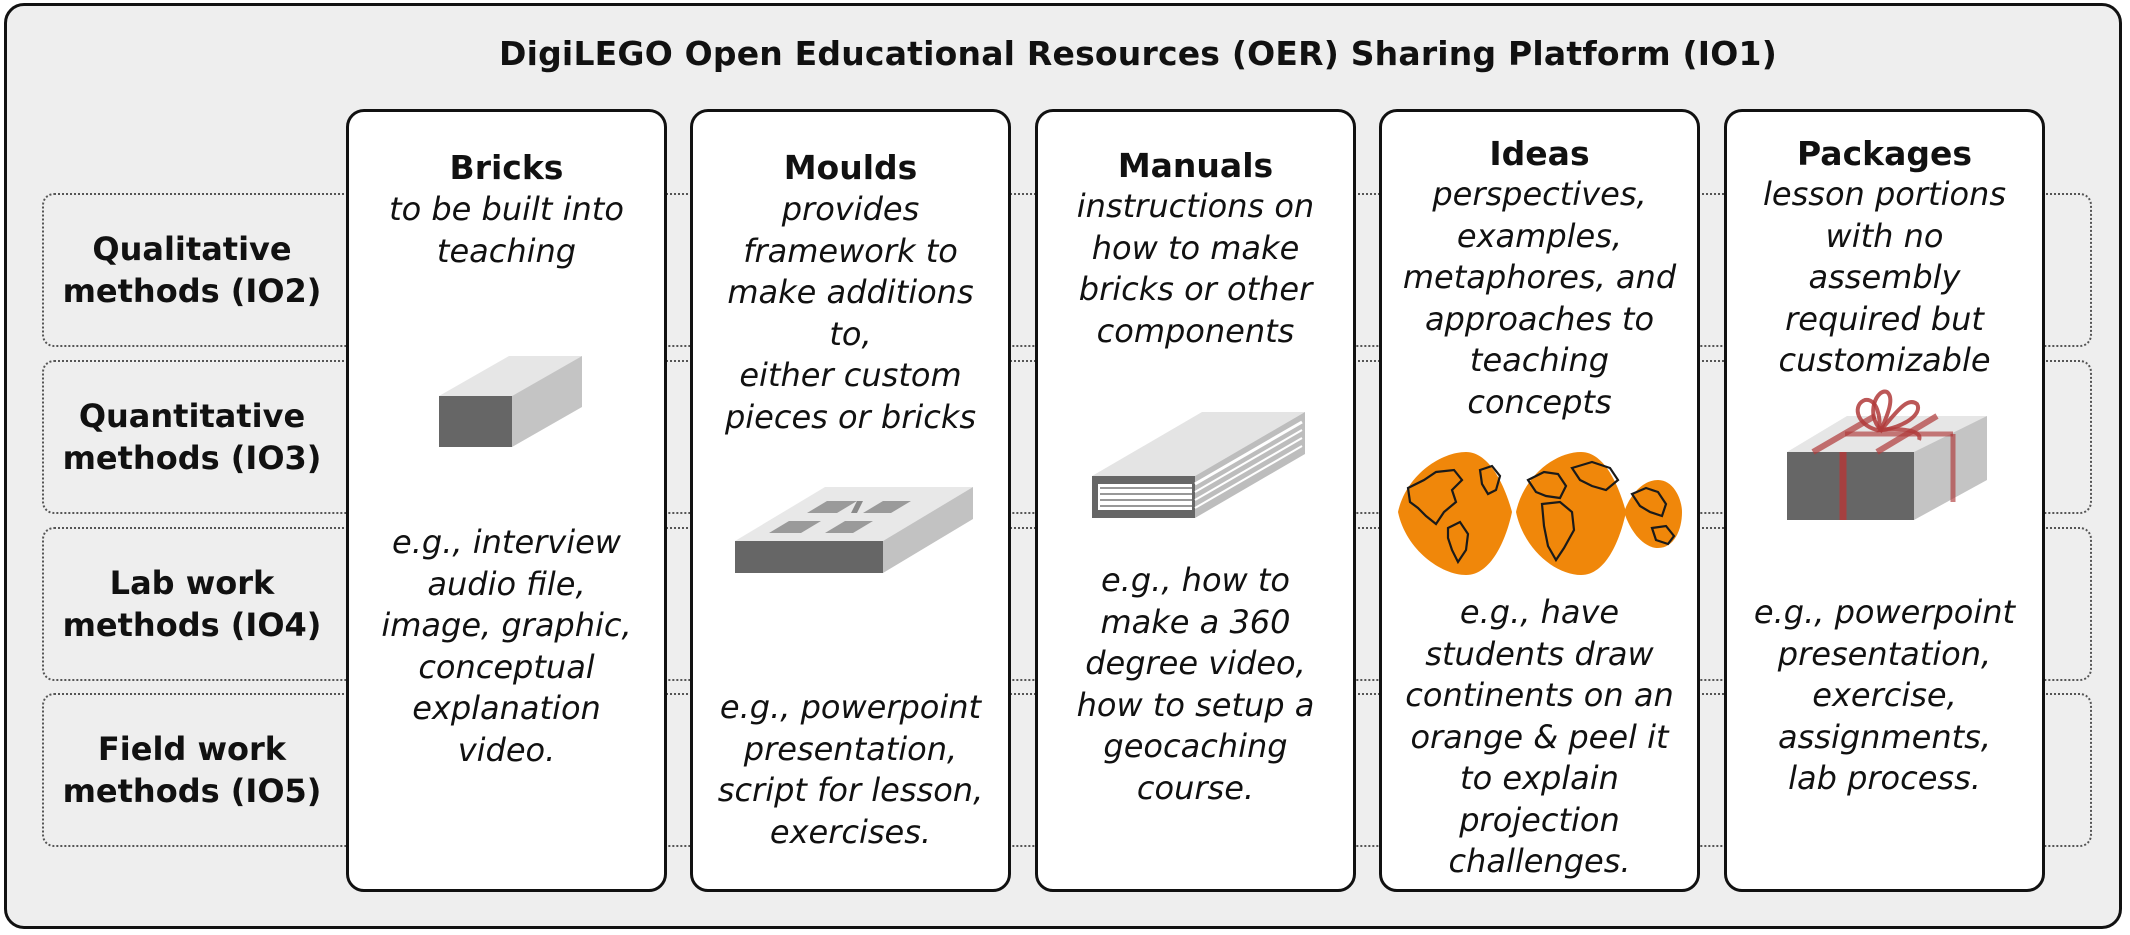  I want to click on mould-icon, so click(854, 530).